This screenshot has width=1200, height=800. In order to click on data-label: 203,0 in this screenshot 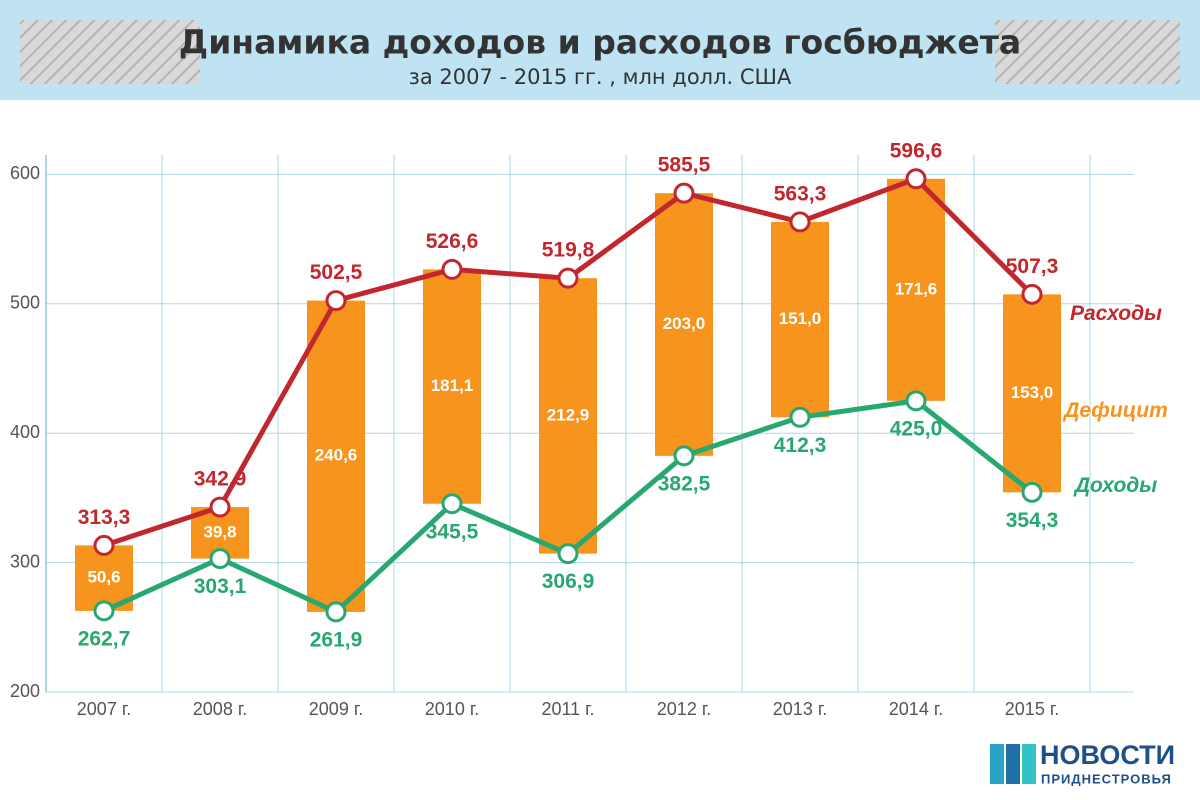, I will do `click(684, 323)`.